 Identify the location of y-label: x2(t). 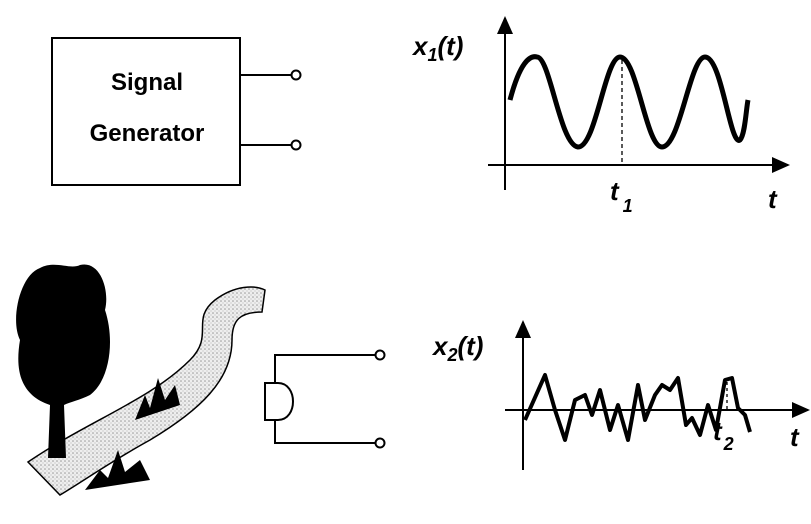
(457, 348).